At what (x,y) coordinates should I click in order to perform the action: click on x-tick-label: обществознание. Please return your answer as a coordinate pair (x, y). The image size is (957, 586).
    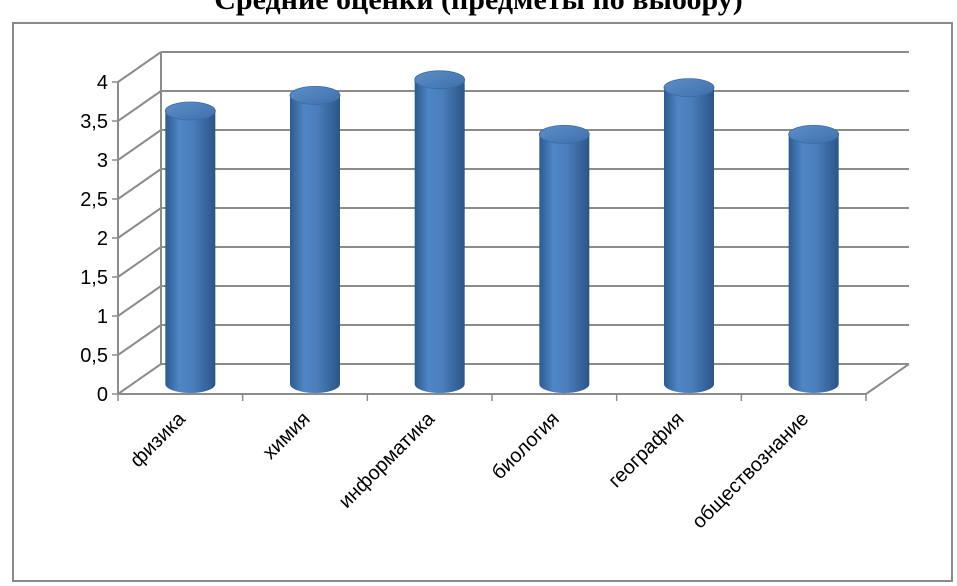
    Looking at the image, I should click on (750, 470).